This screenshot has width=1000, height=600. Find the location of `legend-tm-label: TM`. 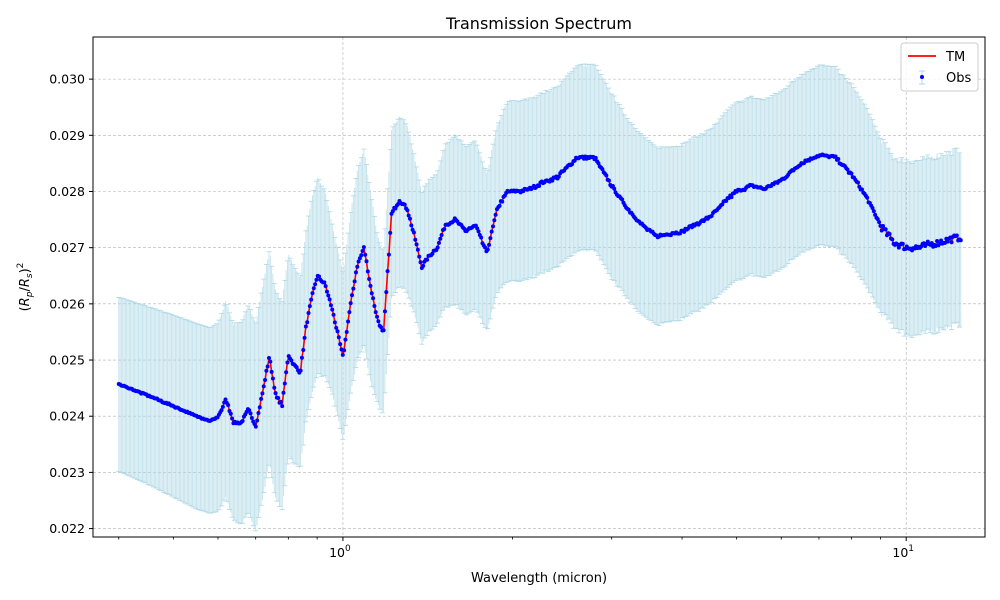

legend-tm-label: TM is located at coordinates (955, 57).